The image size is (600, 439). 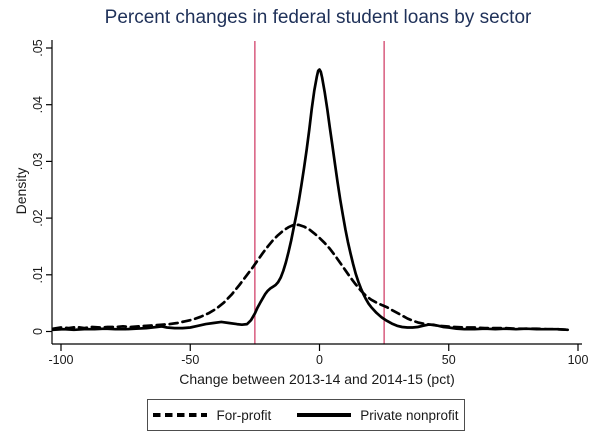 What do you see at coordinates (190, 360) in the screenshot?
I see `x-tick-label: -50` at bounding box center [190, 360].